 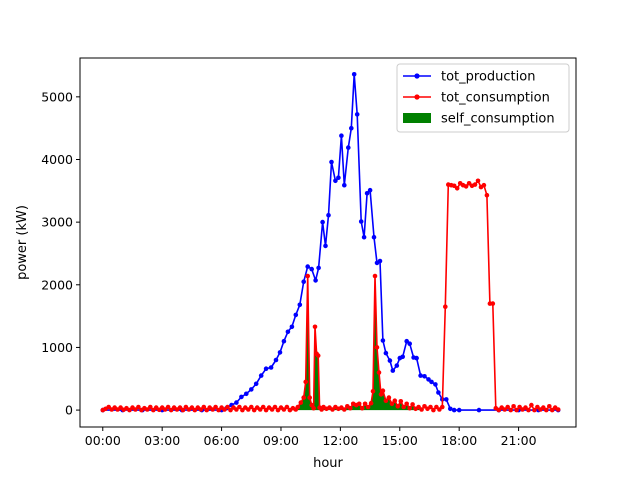 What do you see at coordinates (103, 440) in the screenshot?
I see `x-tick-label: 00:00` at bounding box center [103, 440].